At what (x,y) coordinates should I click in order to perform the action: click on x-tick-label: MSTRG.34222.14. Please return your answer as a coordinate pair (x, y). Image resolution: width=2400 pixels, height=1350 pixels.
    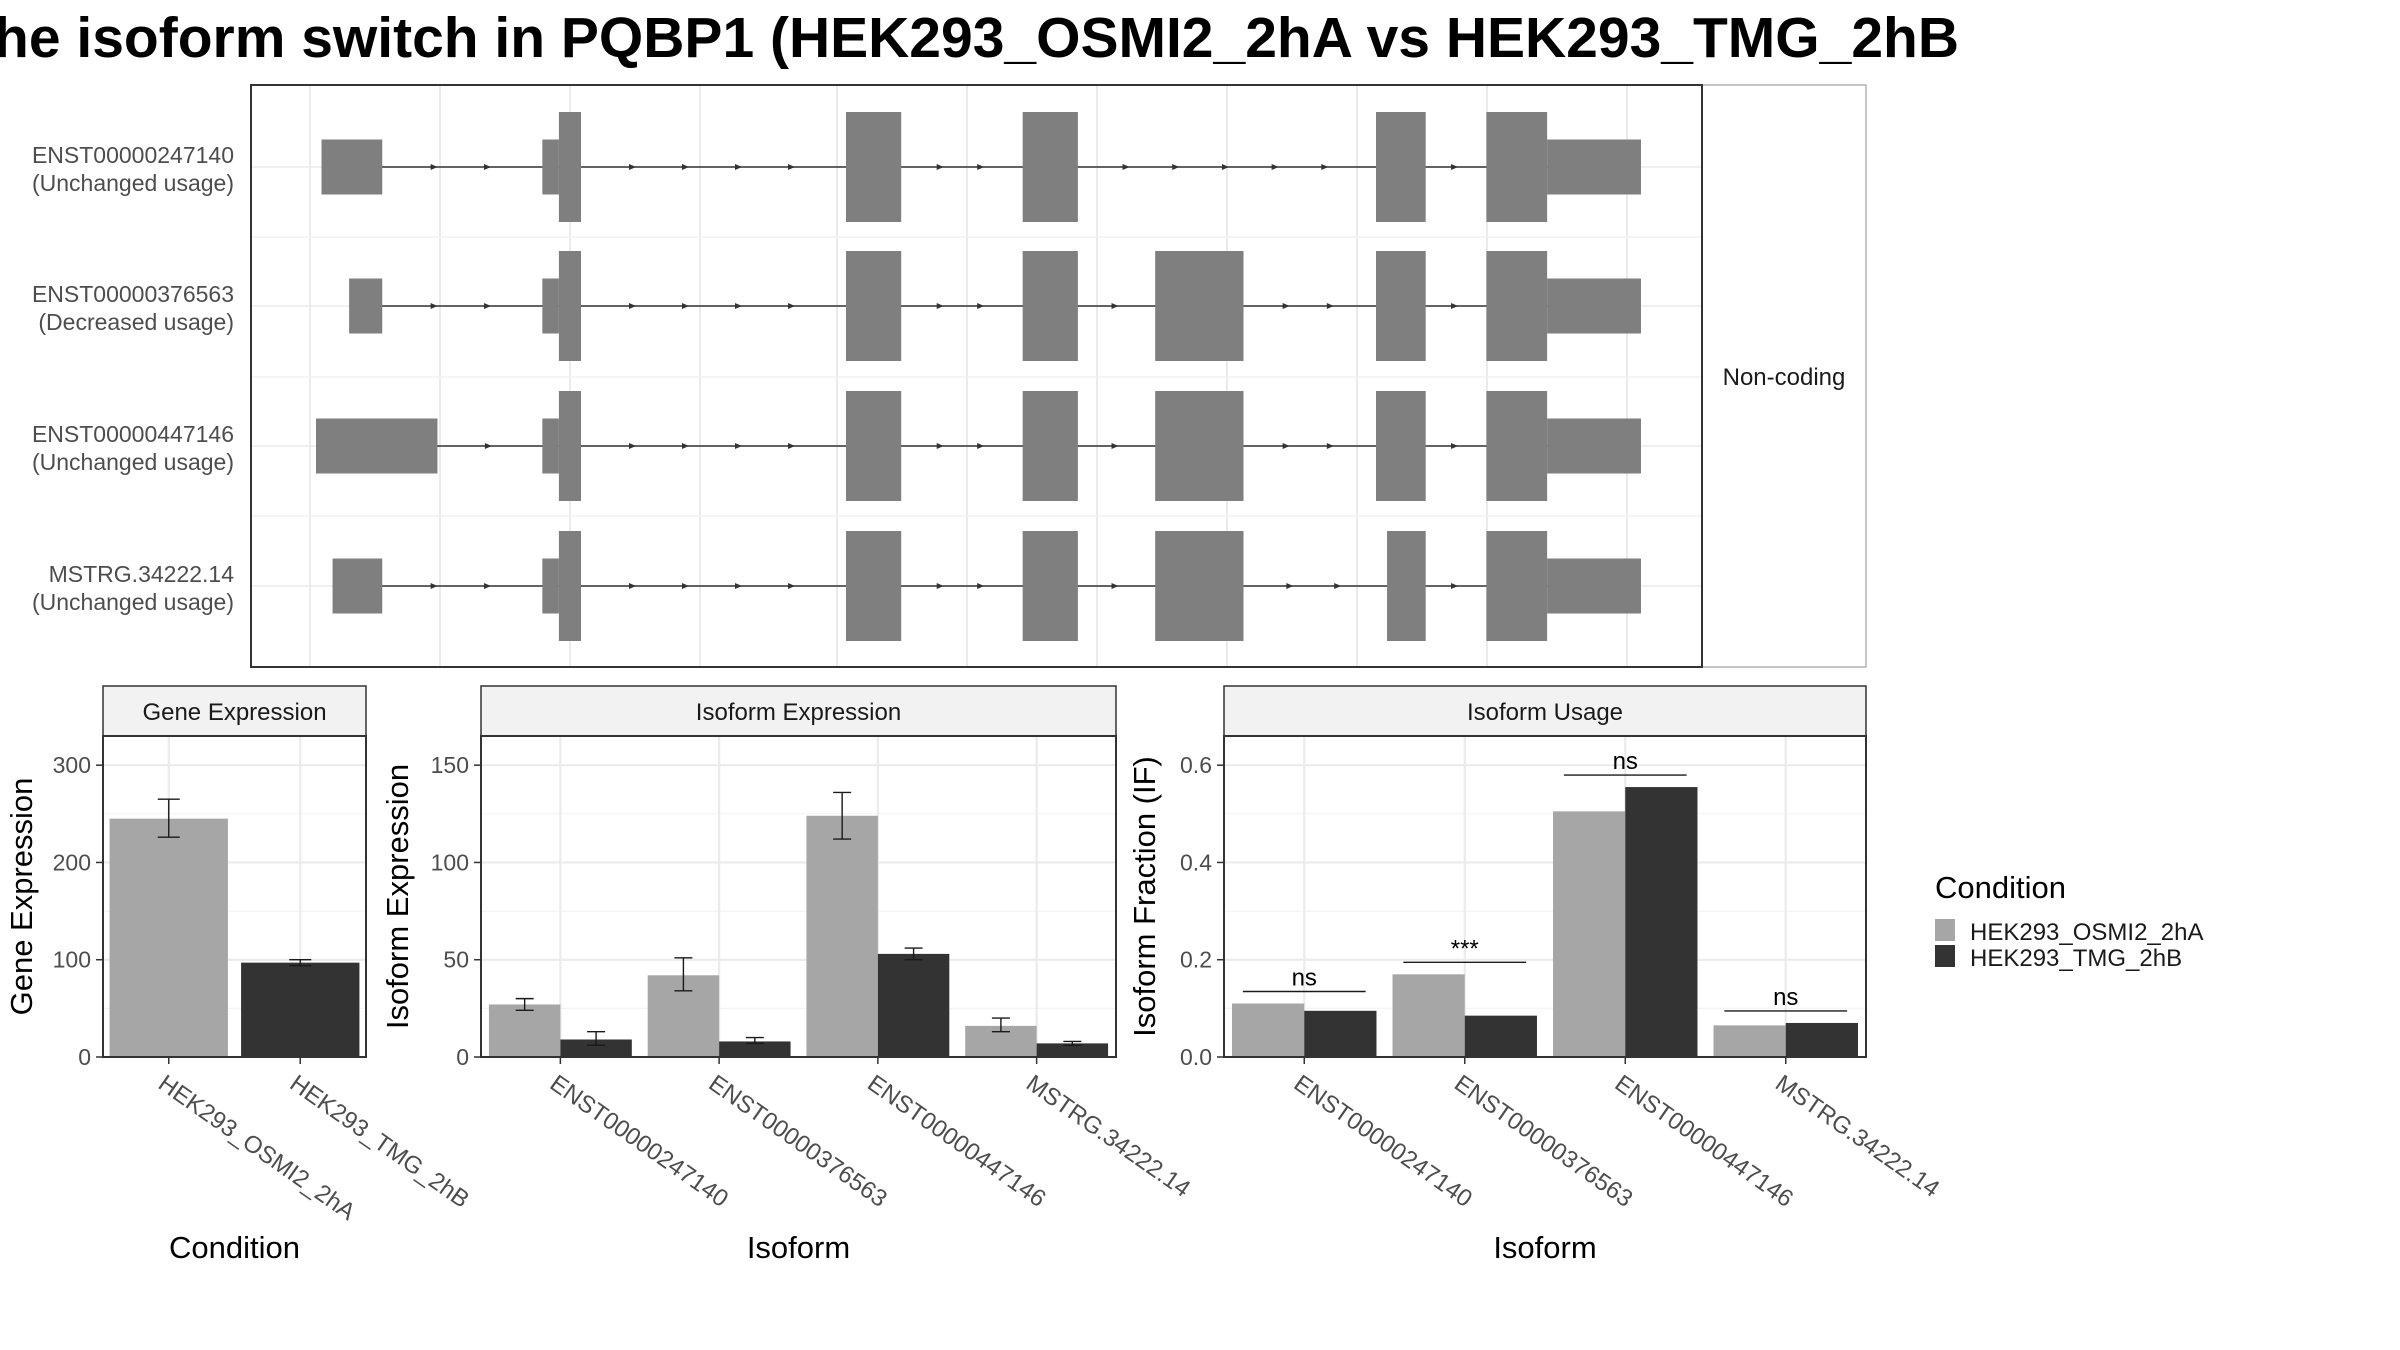
    Looking at the image, I should click on (1857, 1136).